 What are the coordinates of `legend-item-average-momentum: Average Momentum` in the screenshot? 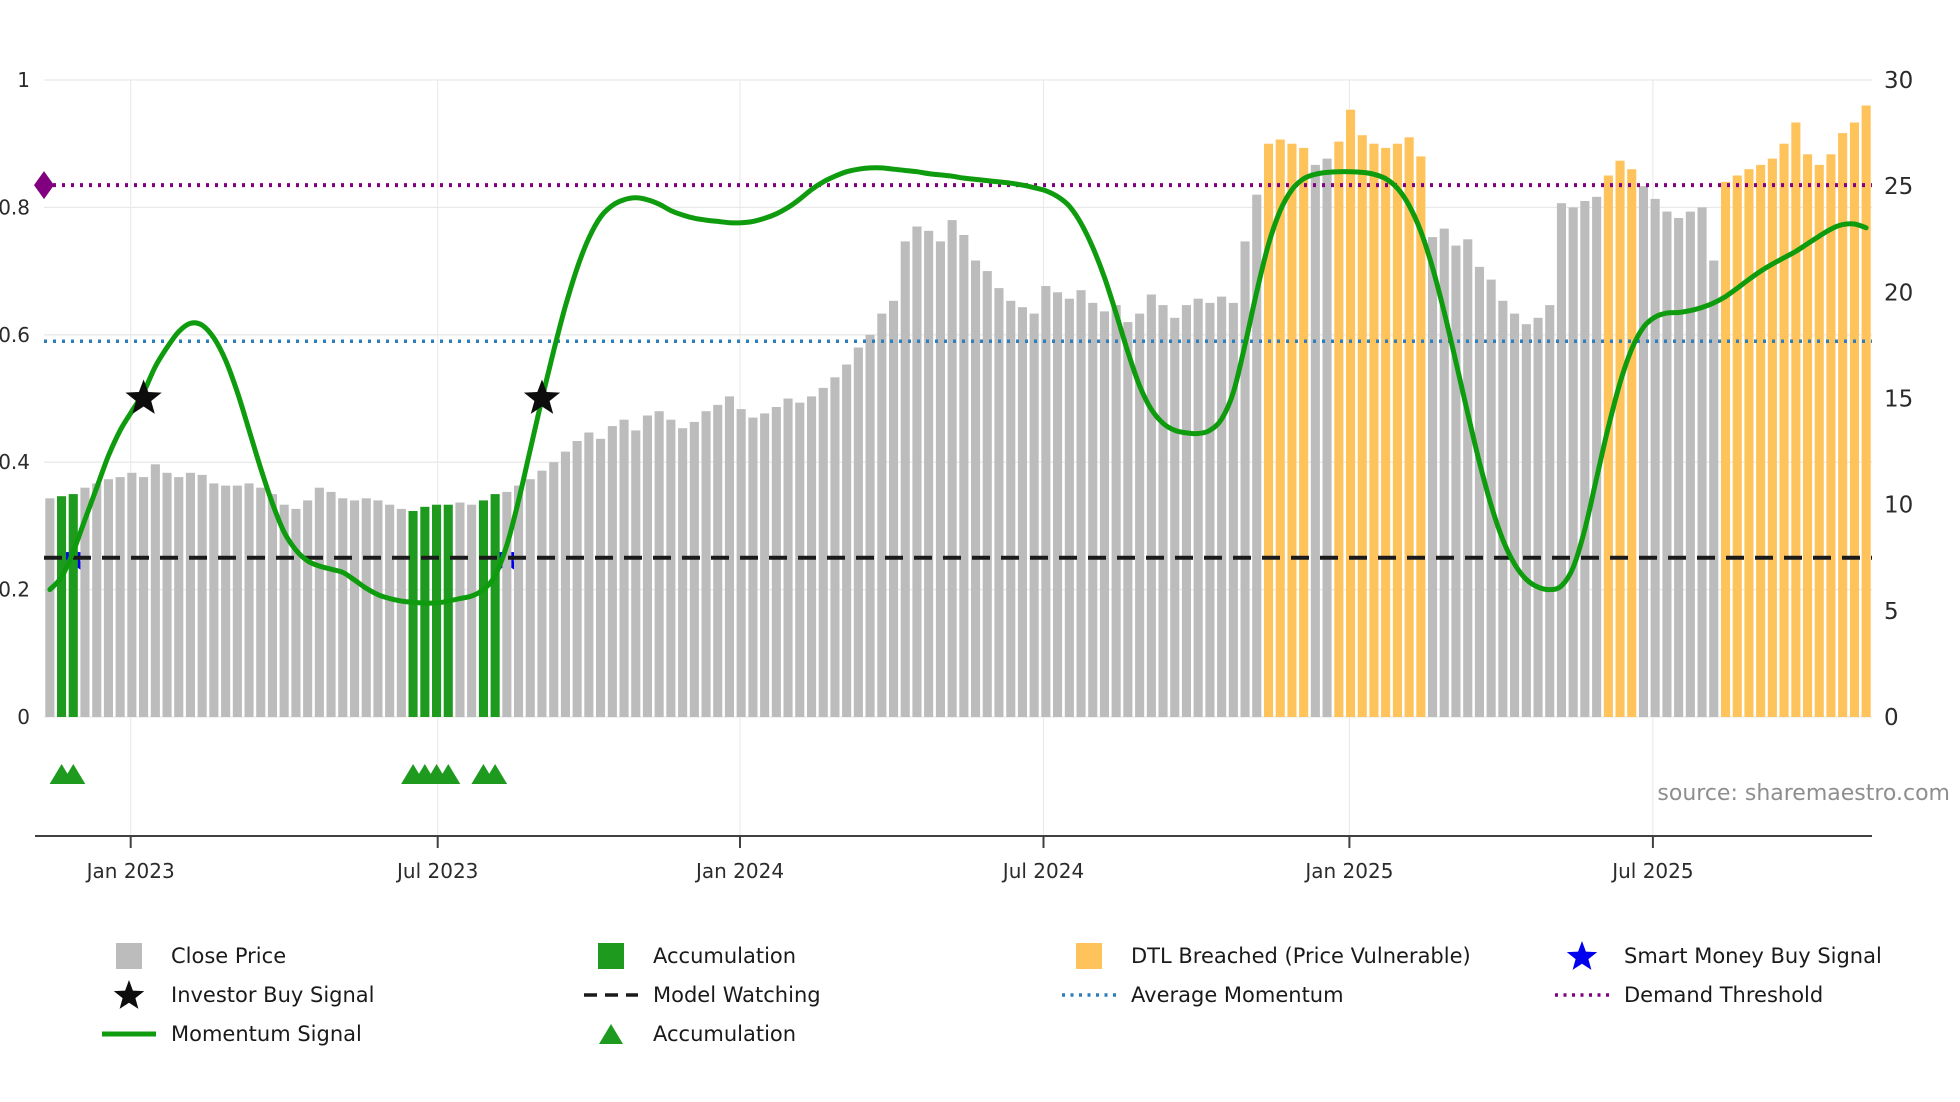 It's located at (1265, 994).